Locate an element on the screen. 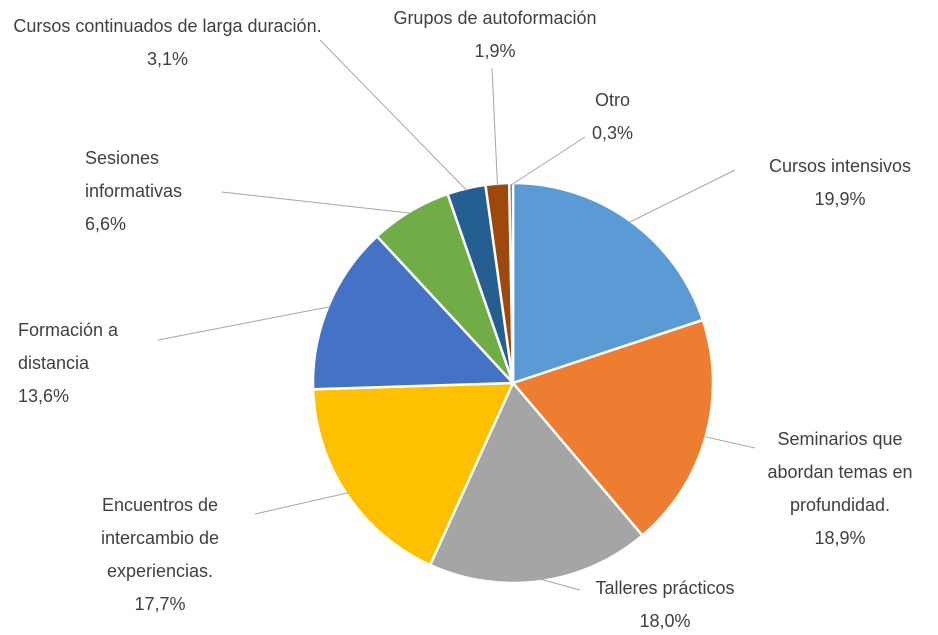 The image size is (938, 635). slice-label: Grupos de autoformación 1,9% is located at coordinates (495, 35).